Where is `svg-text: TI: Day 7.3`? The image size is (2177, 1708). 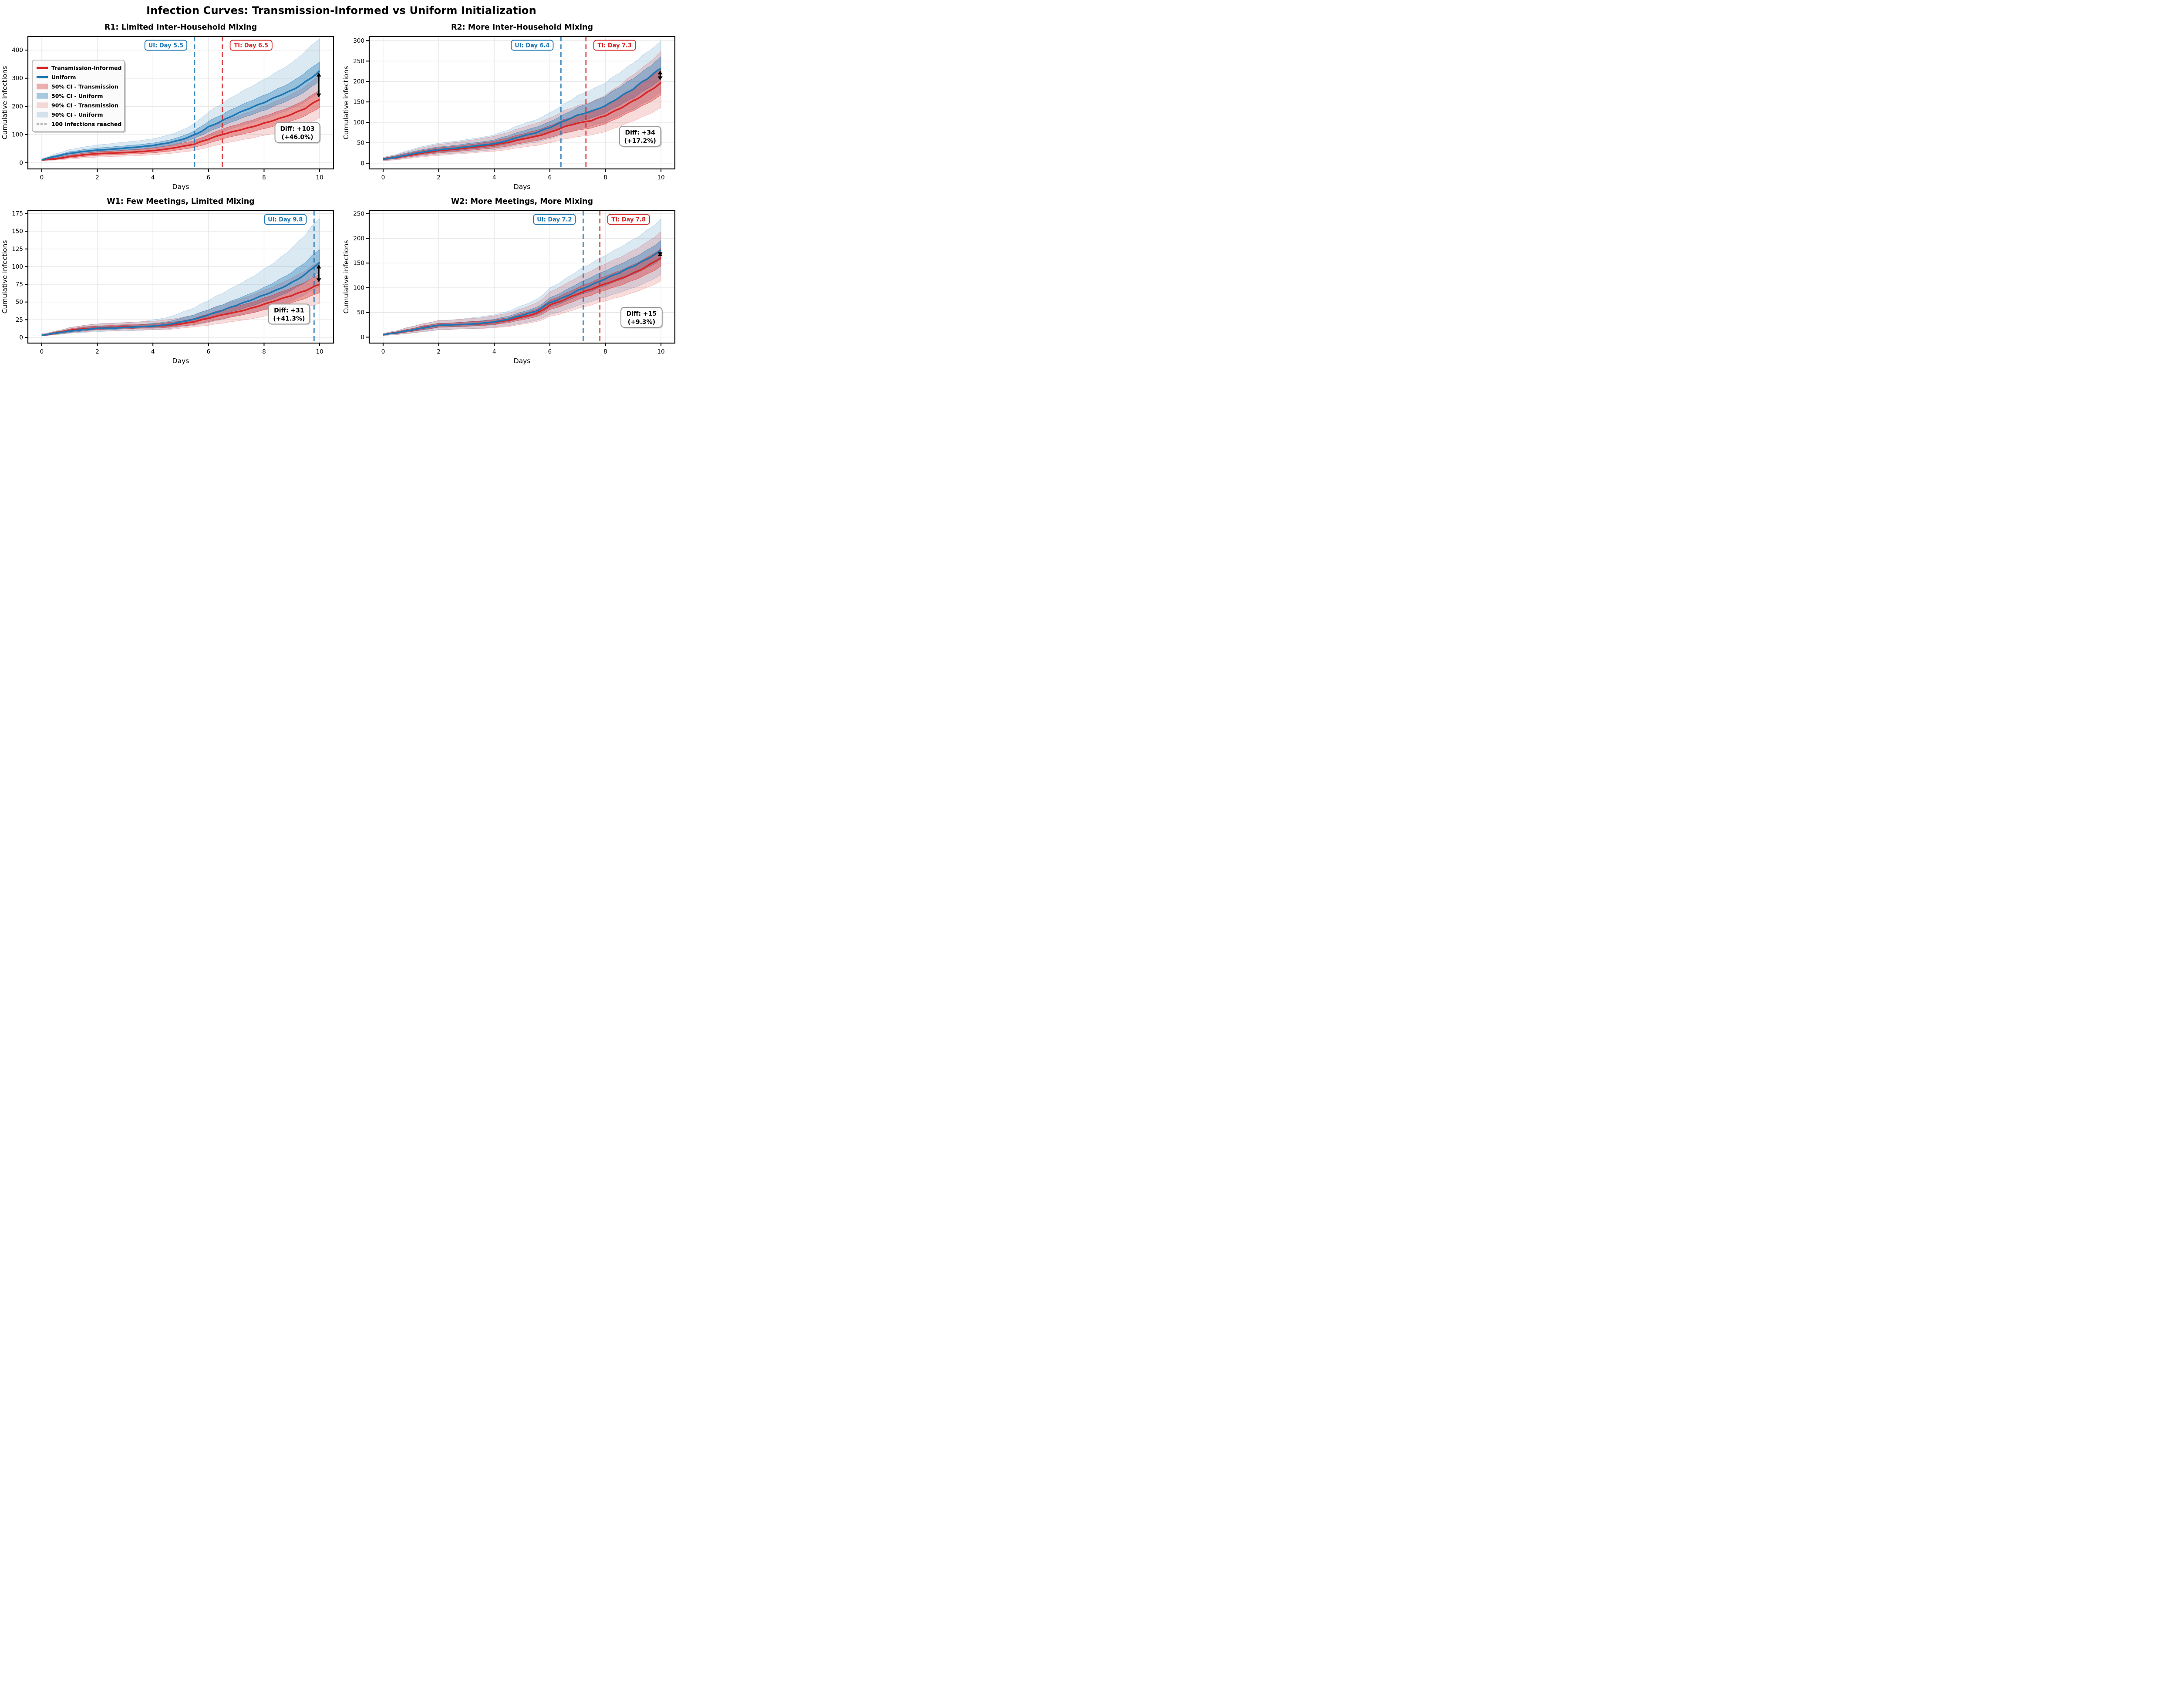 svg-text: TI: Day 7.3 is located at coordinates (614, 46).